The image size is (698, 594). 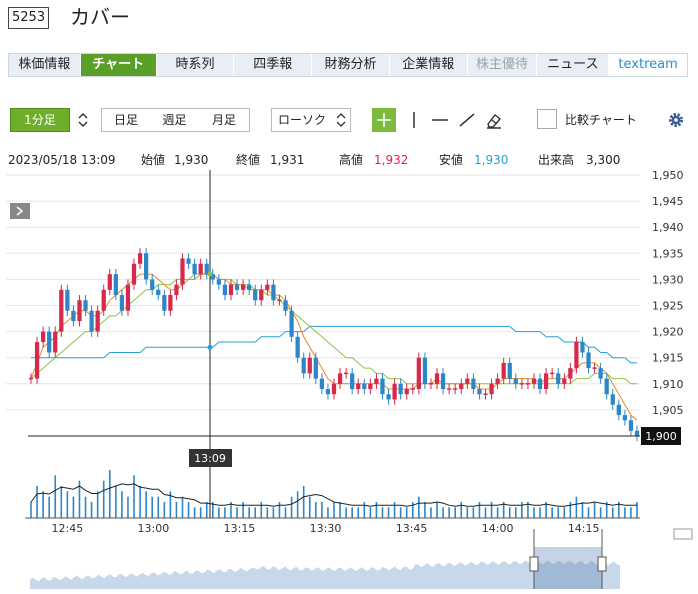 What do you see at coordinates (648, 65) in the screenshot?
I see `tab-textream: textream` at bounding box center [648, 65].